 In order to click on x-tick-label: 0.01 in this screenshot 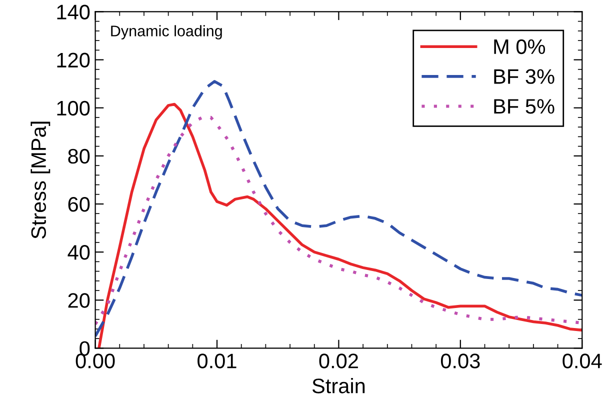, I will do `click(217, 361)`.